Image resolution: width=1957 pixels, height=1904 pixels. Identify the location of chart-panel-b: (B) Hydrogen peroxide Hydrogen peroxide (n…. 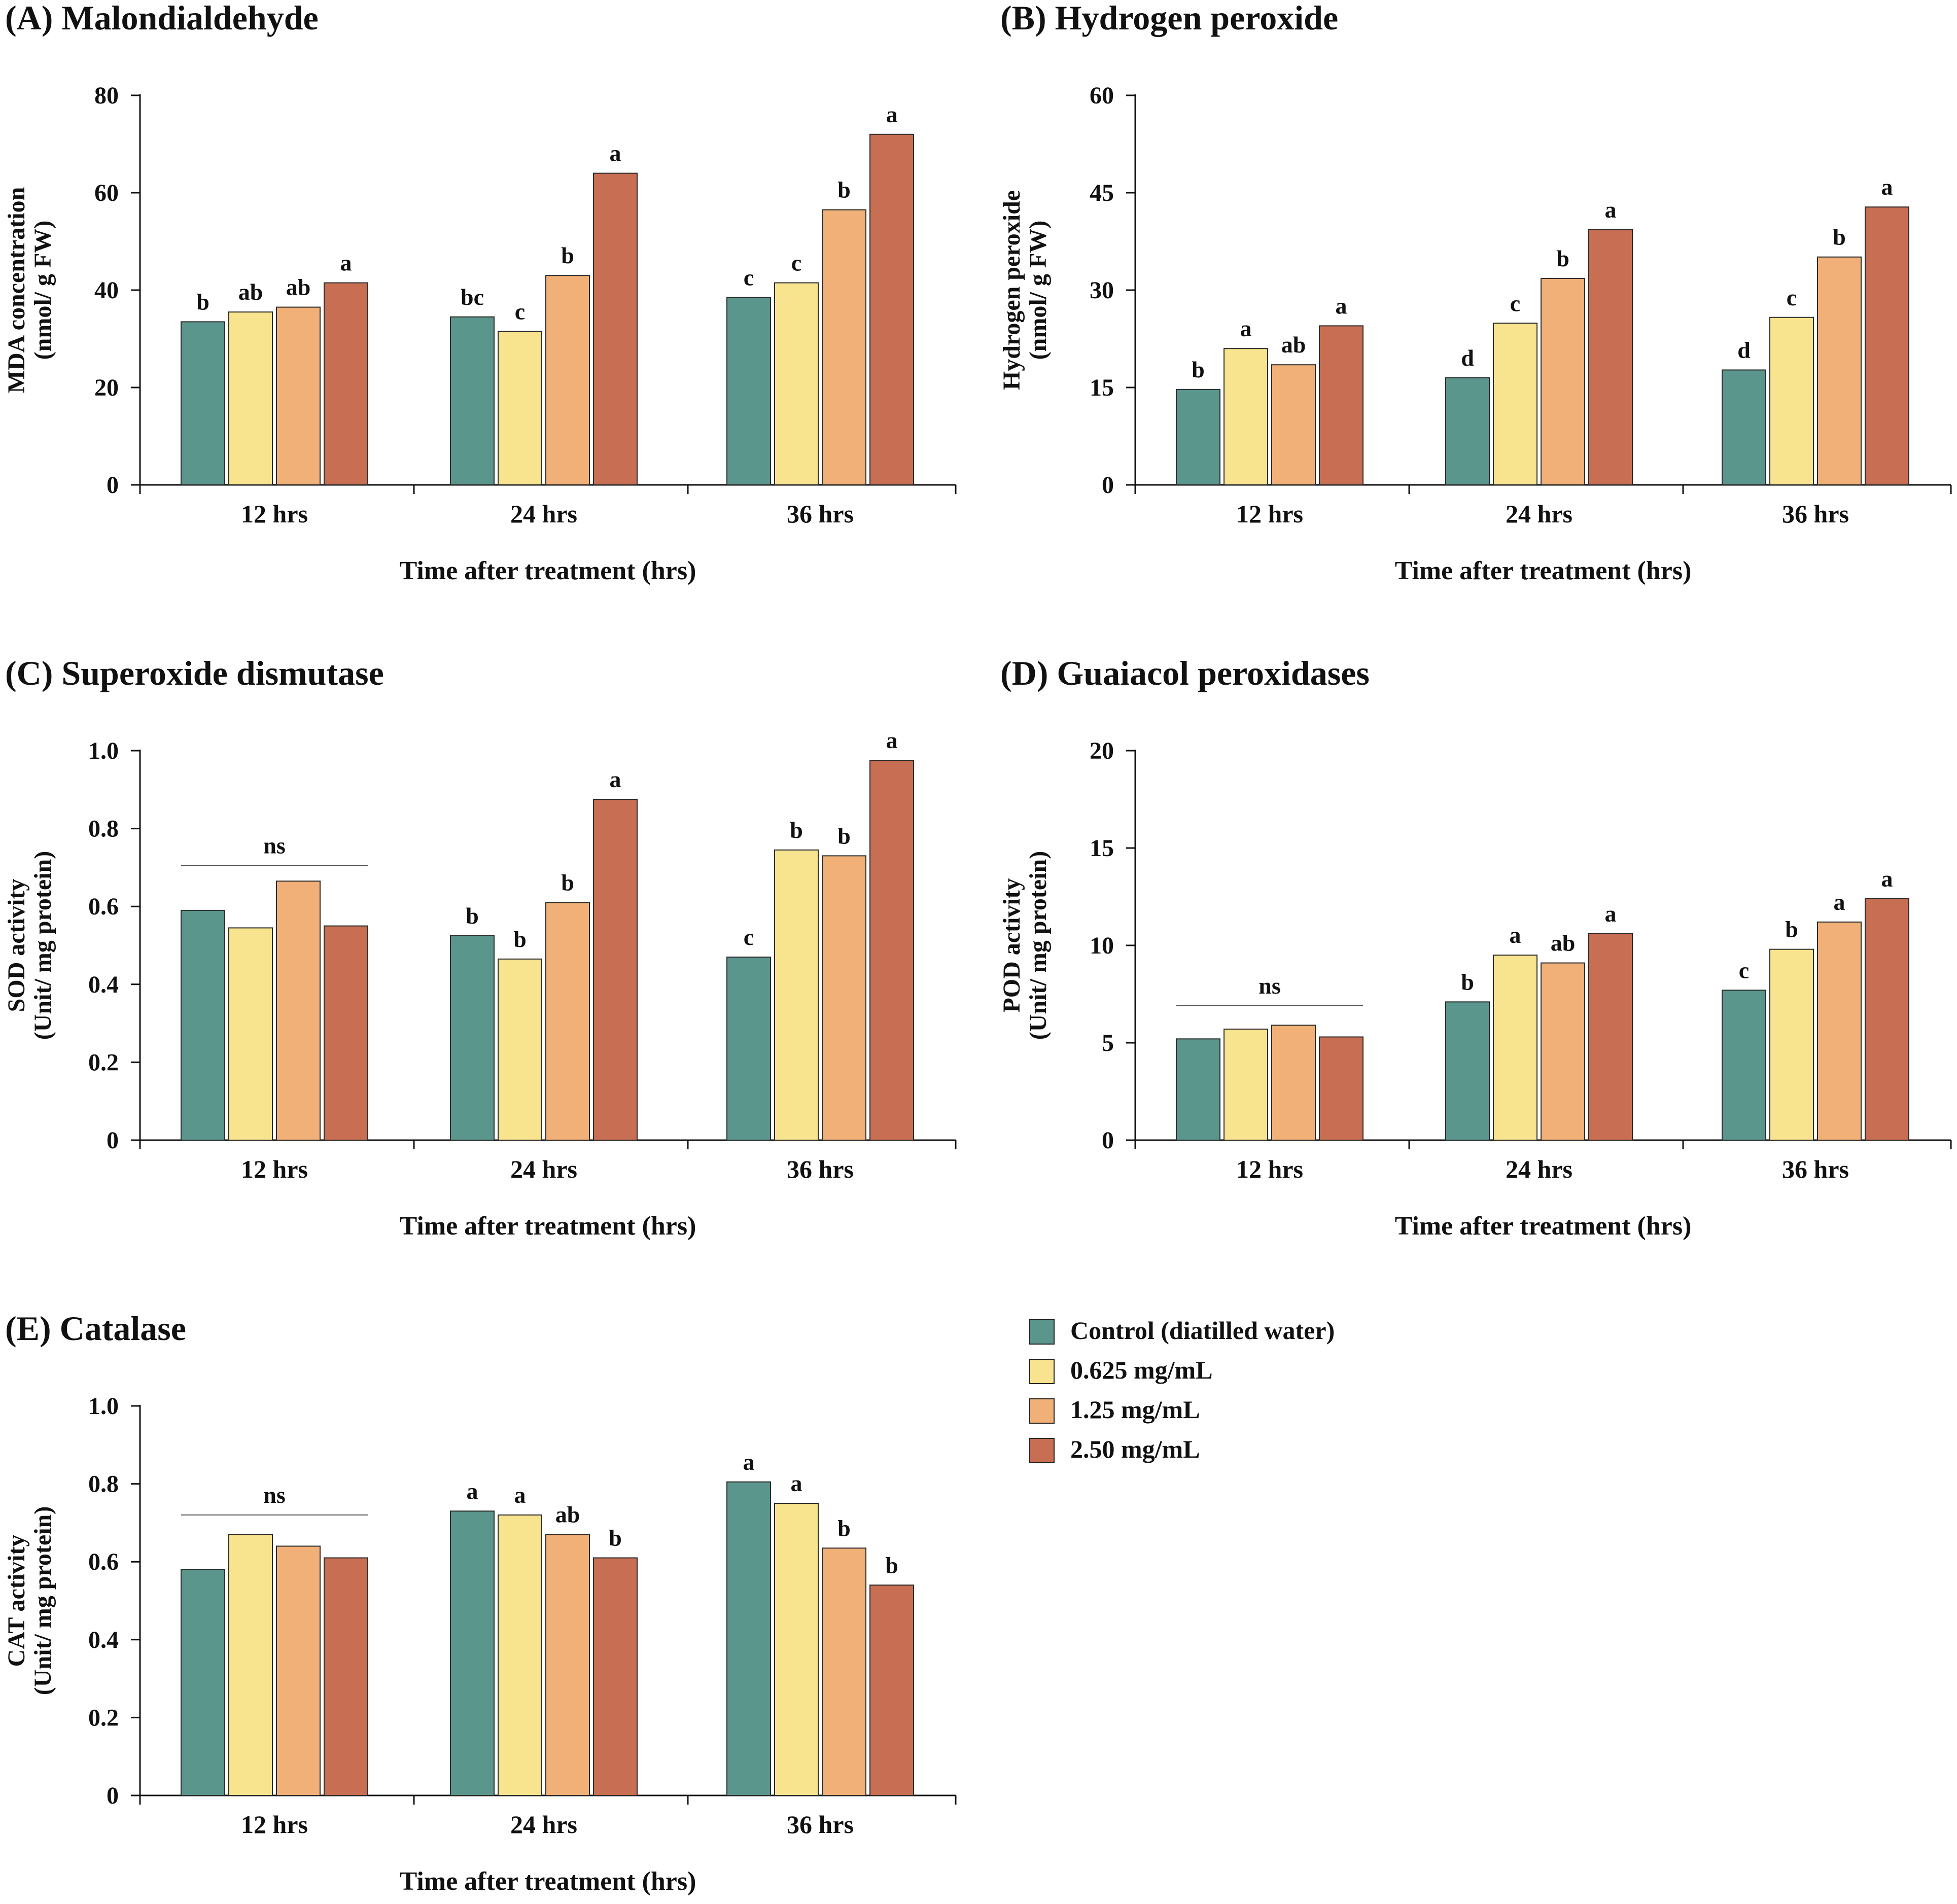
(1475, 293).